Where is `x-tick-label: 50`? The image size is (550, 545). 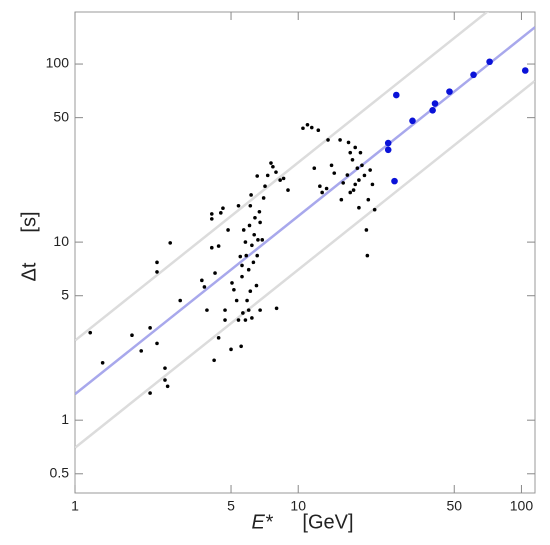
x-tick-label: 50 is located at coordinates (454, 506).